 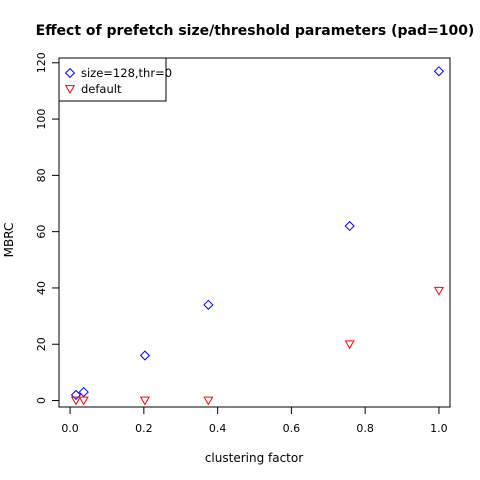 What do you see at coordinates (254, 458) in the screenshot?
I see `x-axis-label: clustering factor` at bounding box center [254, 458].